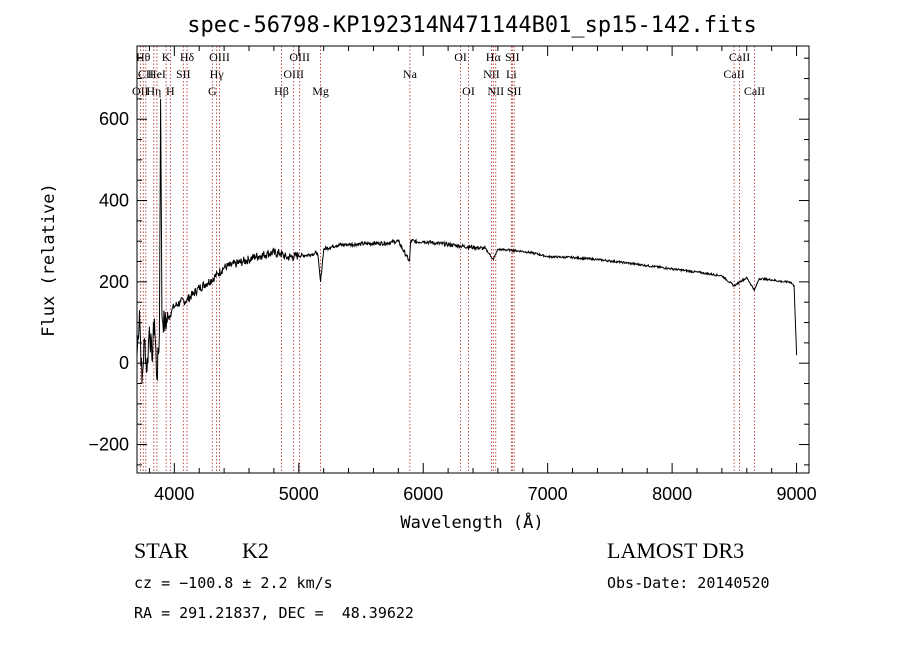 The width and height of the screenshot is (900, 649). What do you see at coordinates (153, 91) in the screenshot?
I see `marker-label-3: Hη` at bounding box center [153, 91].